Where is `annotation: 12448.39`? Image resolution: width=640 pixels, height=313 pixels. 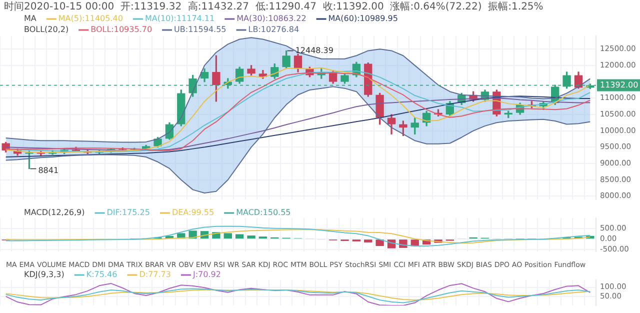 annotation: 12448.39 is located at coordinates (314, 50).